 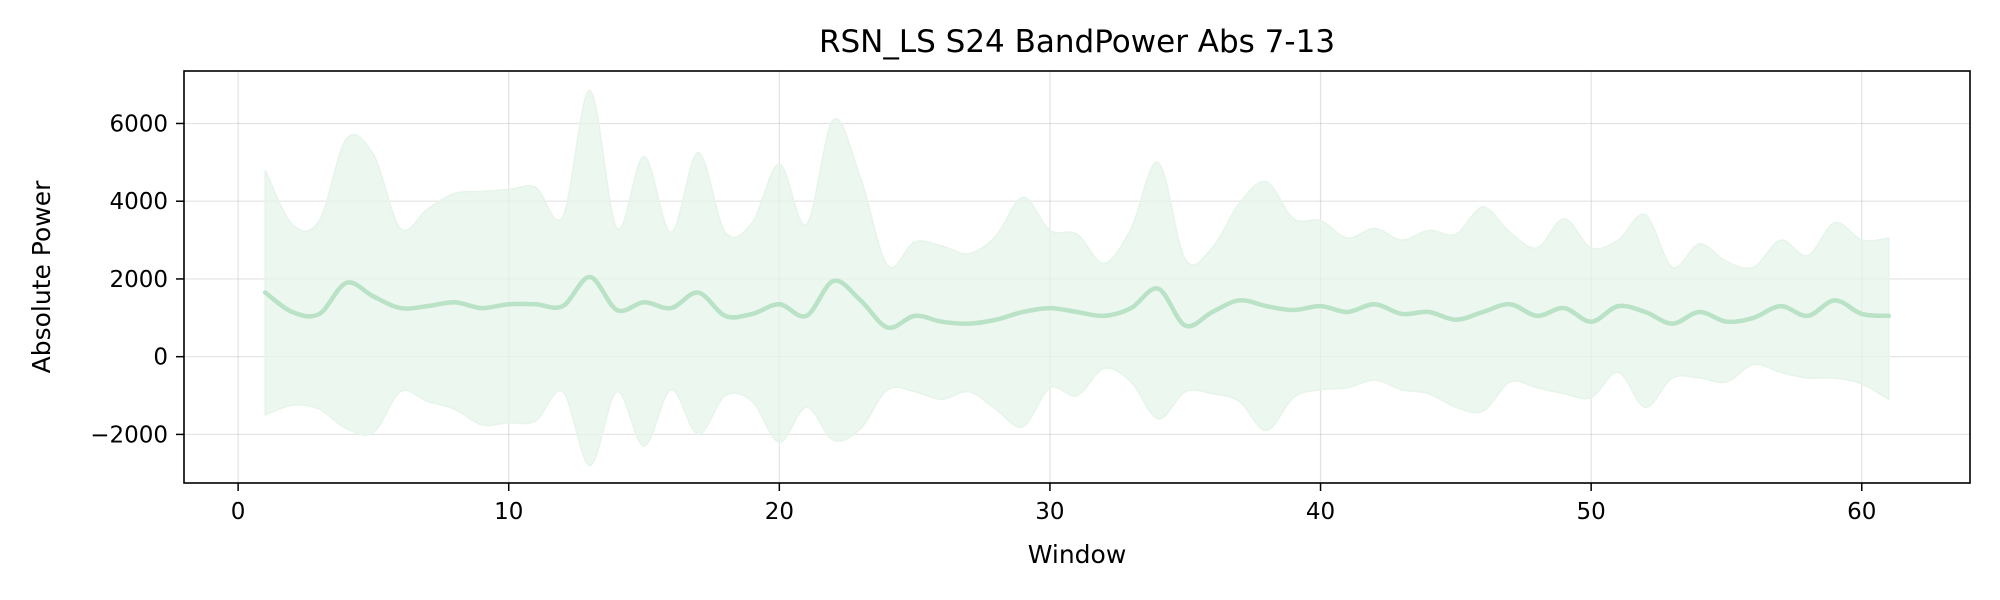 What do you see at coordinates (41, 277) in the screenshot?
I see `y-axis-label: Absolute Power` at bounding box center [41, 277].